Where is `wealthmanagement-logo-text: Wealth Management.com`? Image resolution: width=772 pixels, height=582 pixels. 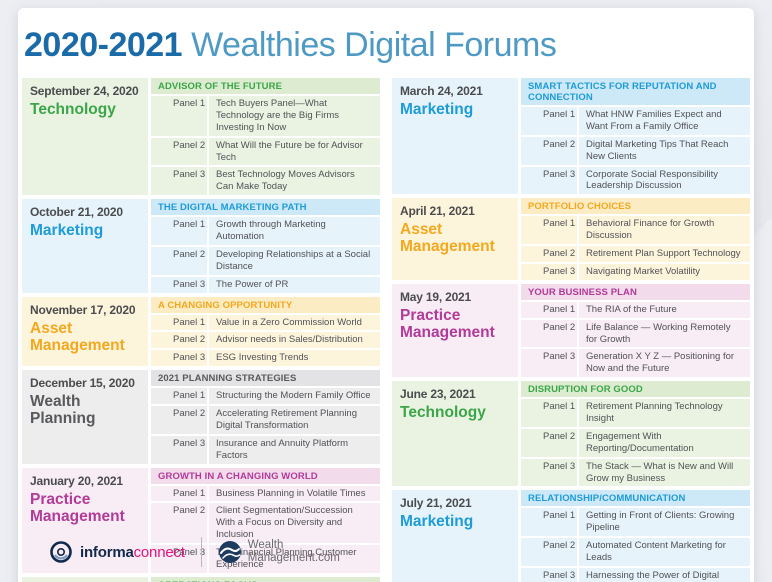
wealthmanagement-logo-text: Wealth Management.com is located at coordinates (294, 552).